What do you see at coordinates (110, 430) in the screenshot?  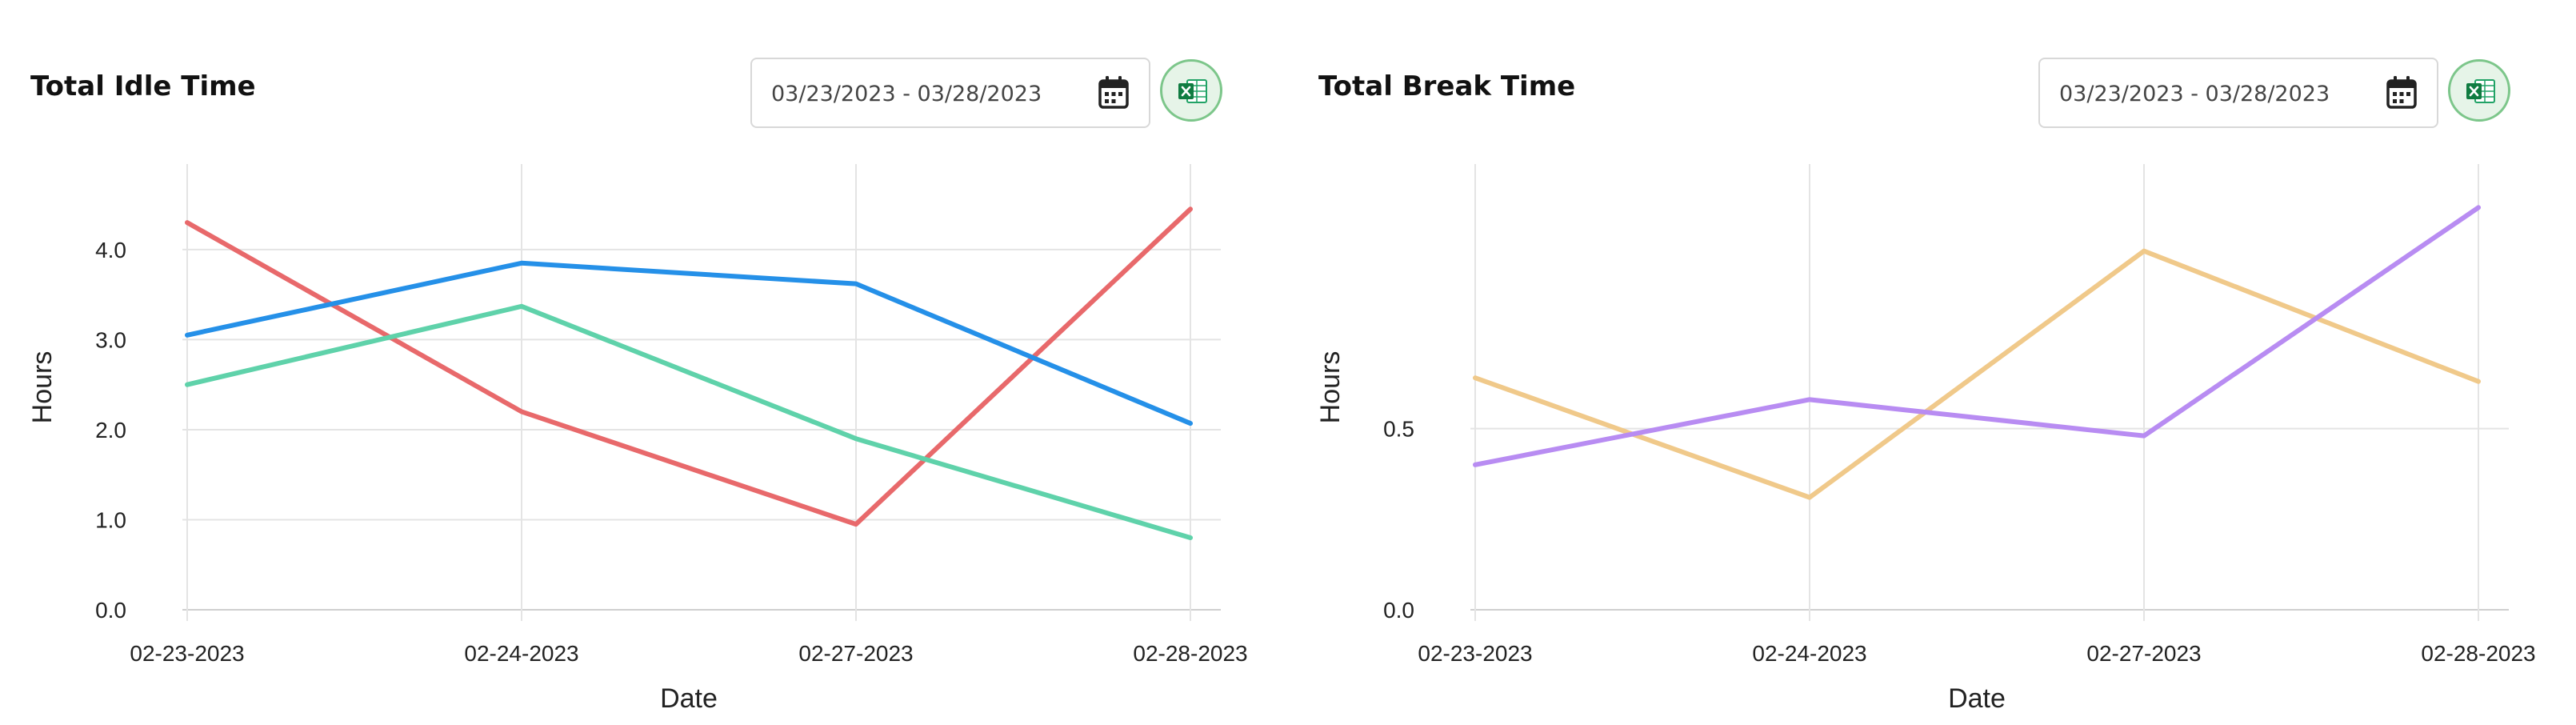 I see `y-tick-label: 2.0` at bounding box center [110, 430].